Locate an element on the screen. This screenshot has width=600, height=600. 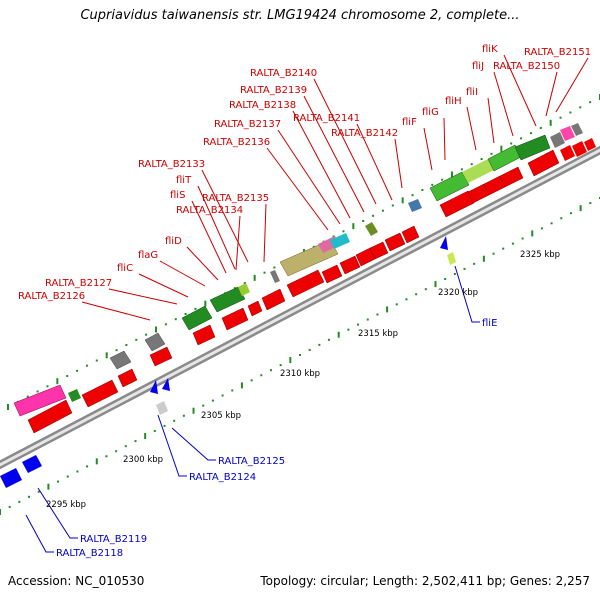
gene-label: fliK is located at coordinates (490, 49).